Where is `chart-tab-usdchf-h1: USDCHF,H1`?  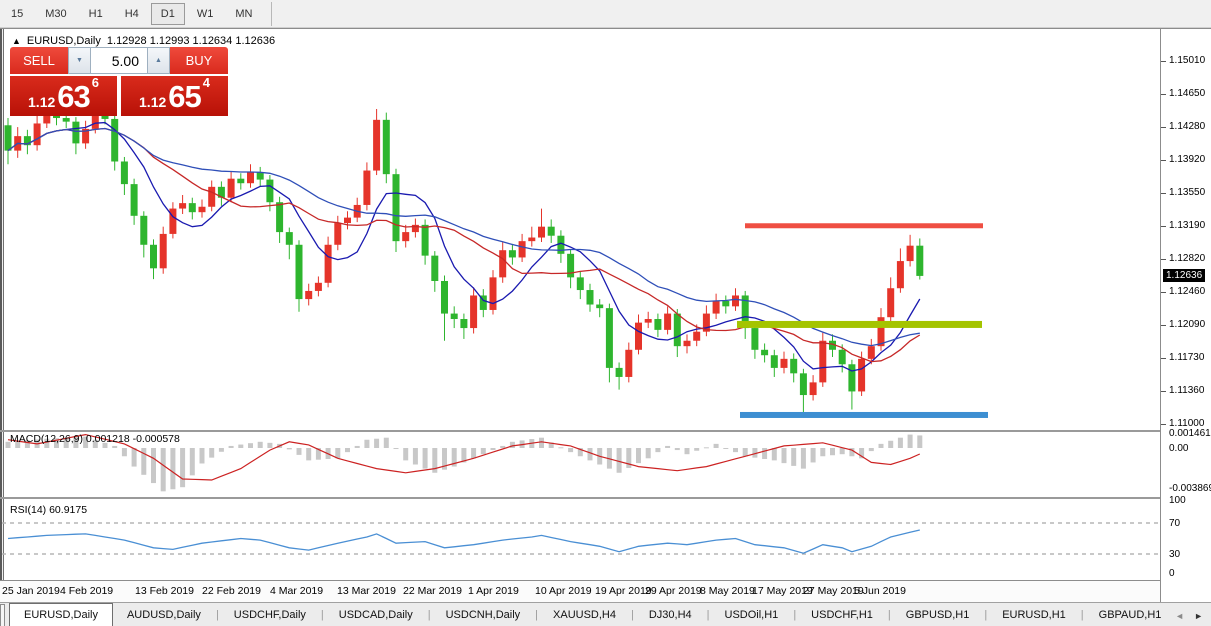 chart-tab-usdchf-h1: USDCHF,H1 is located at coordinates (842, 615).